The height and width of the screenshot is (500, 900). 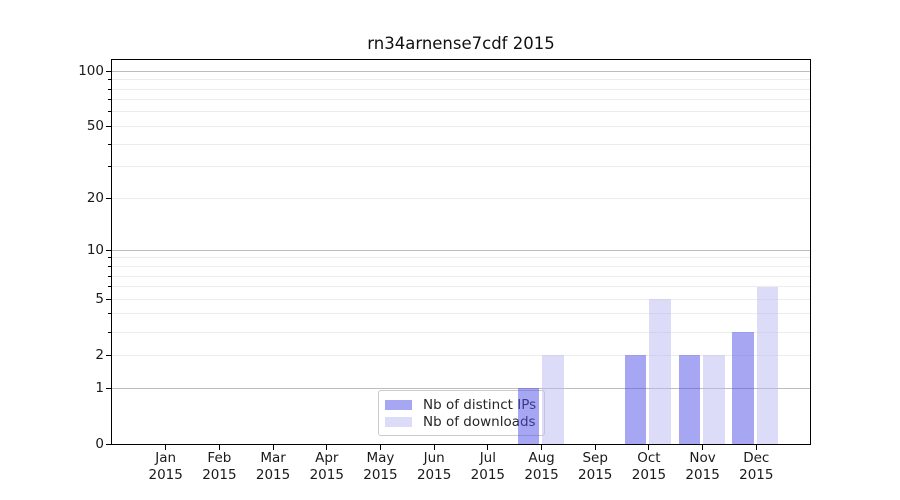 I want to click on bar-downloads-oct-2015, so click(x=660, y=371).